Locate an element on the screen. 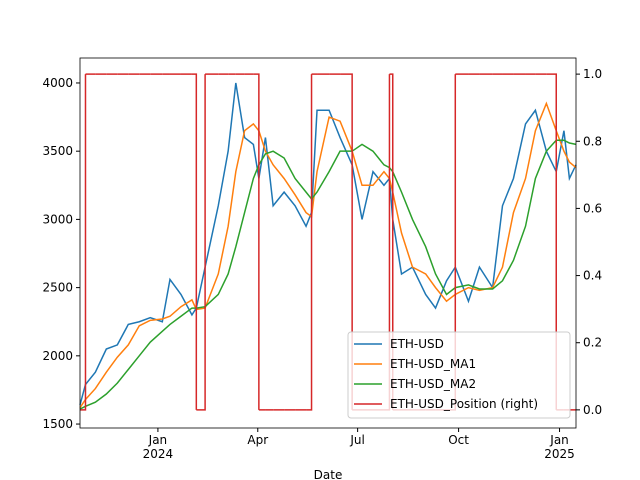 Image resolution: width=640 pixels, height=480 pixels. y-tick-label: 2000 is located at coordinates (57, 356).